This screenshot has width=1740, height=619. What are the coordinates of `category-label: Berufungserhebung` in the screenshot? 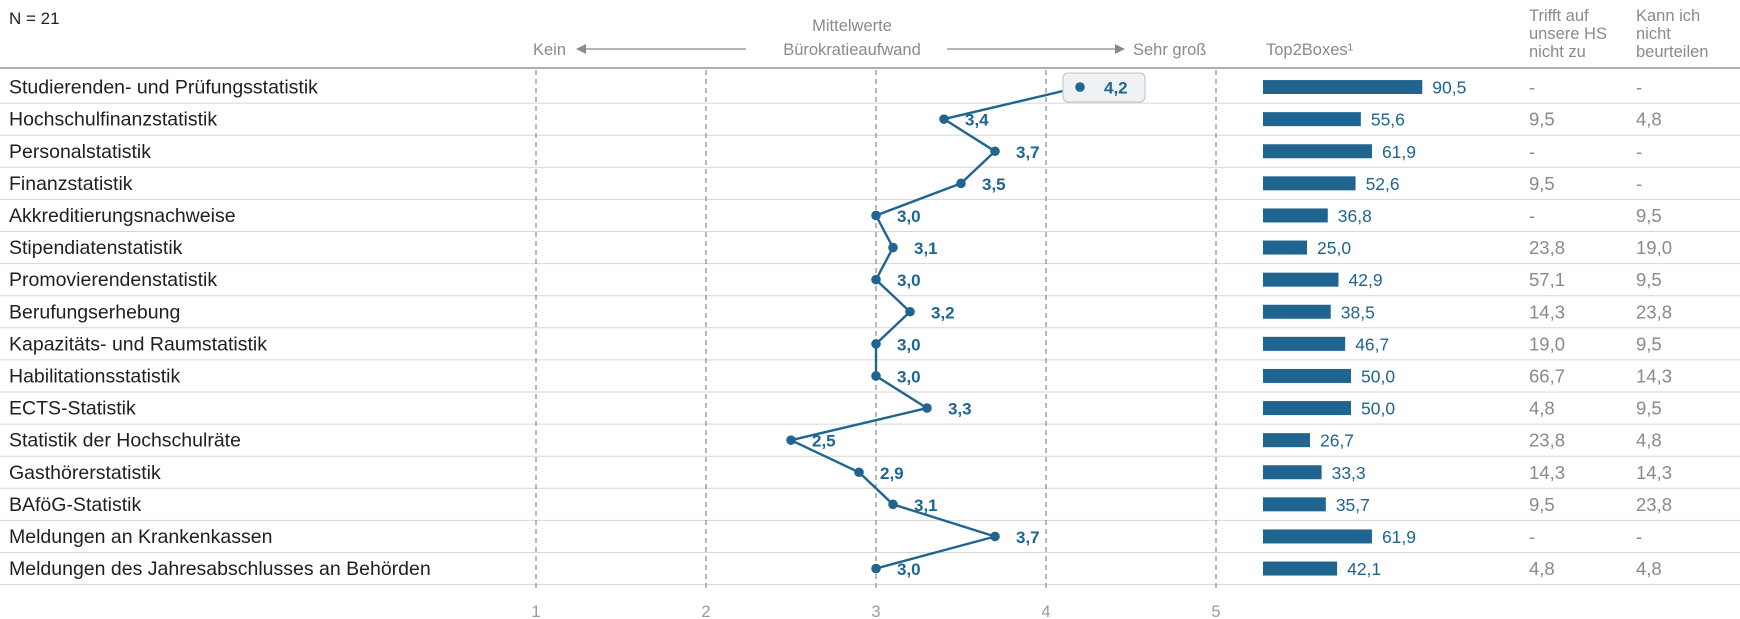 It's located at (94, 312).